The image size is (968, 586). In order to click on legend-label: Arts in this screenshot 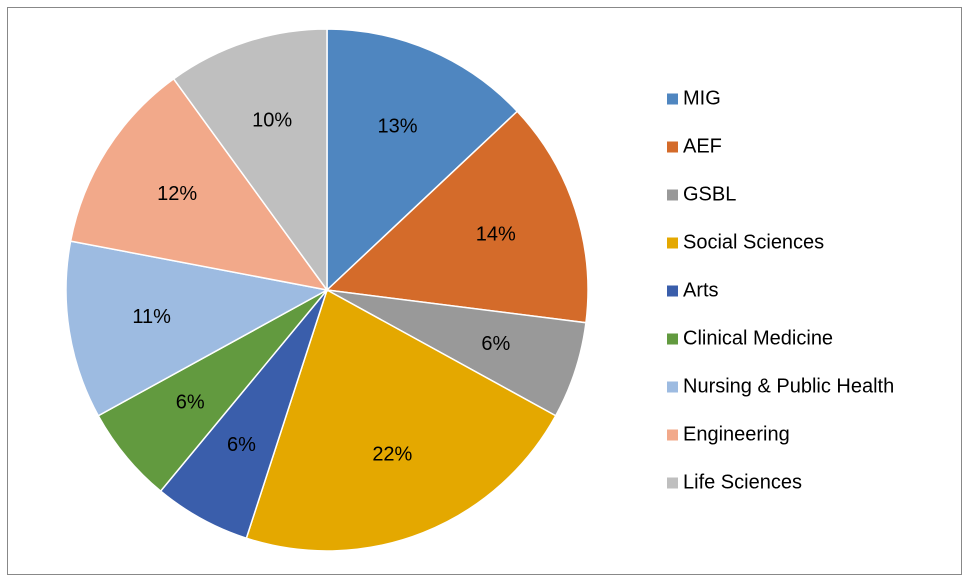, I will do `click(701, 290)`.